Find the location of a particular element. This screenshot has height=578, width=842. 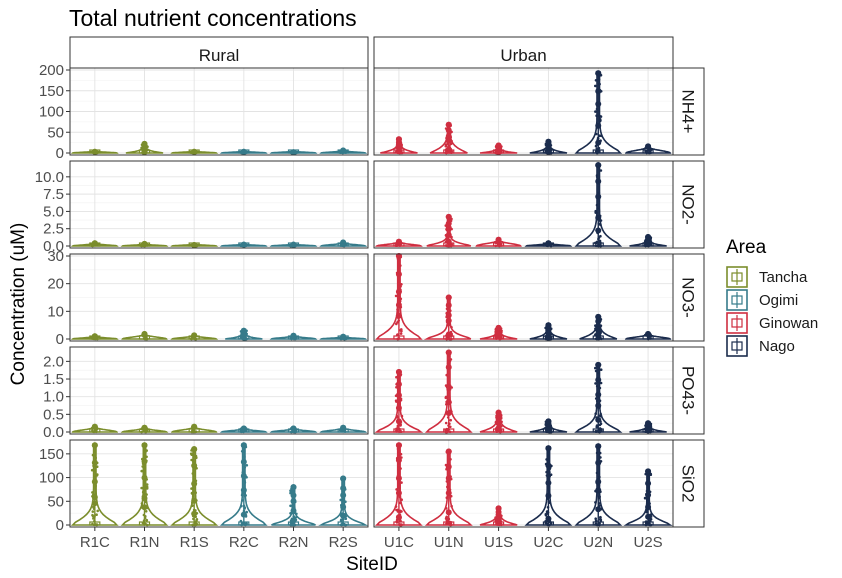

y-tick-label: 2.0 is located at coordinates (53, 361).